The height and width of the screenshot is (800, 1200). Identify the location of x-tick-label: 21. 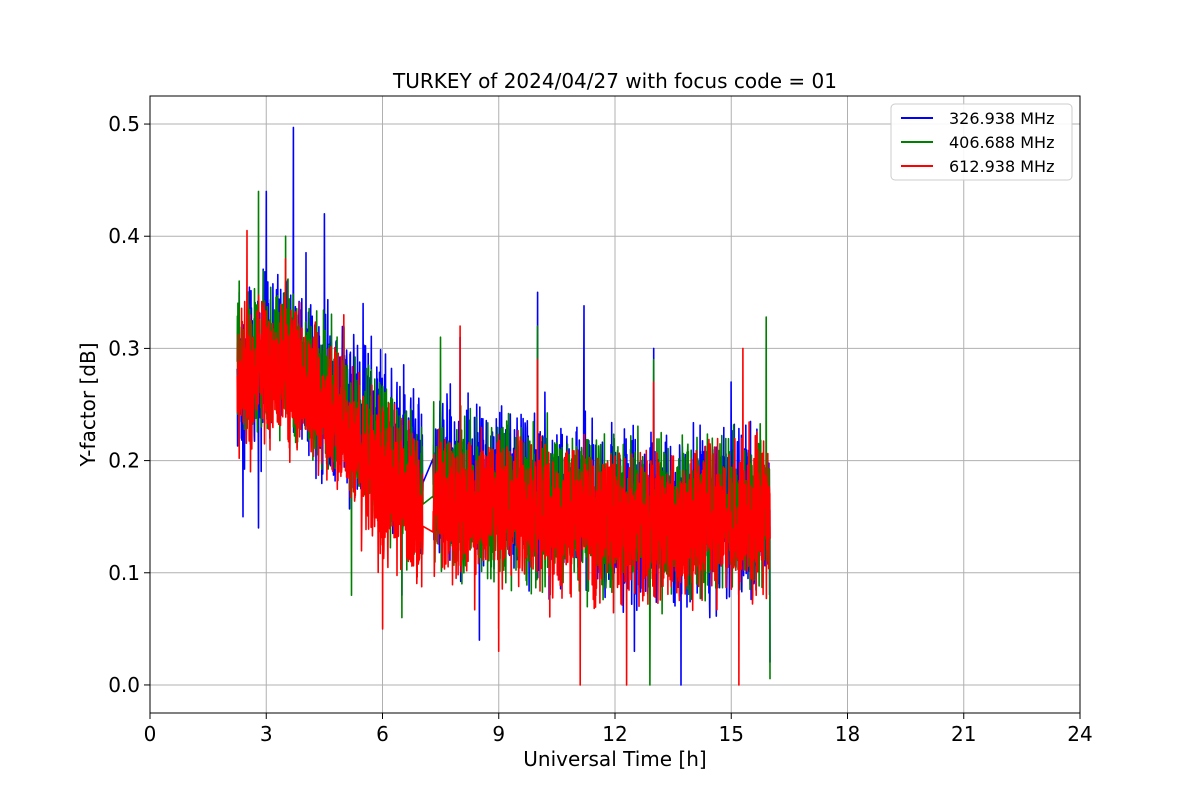
(963, 734).